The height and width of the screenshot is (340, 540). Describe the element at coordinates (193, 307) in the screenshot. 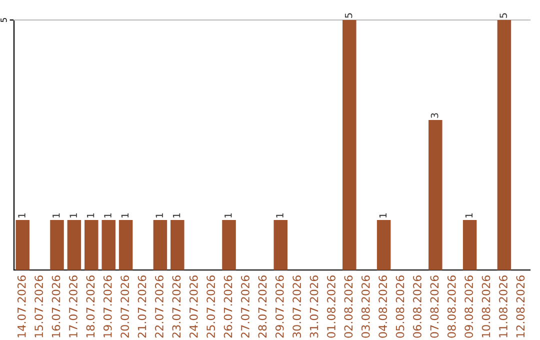

I see `x-tick-label: 24.07.2026` at that location.